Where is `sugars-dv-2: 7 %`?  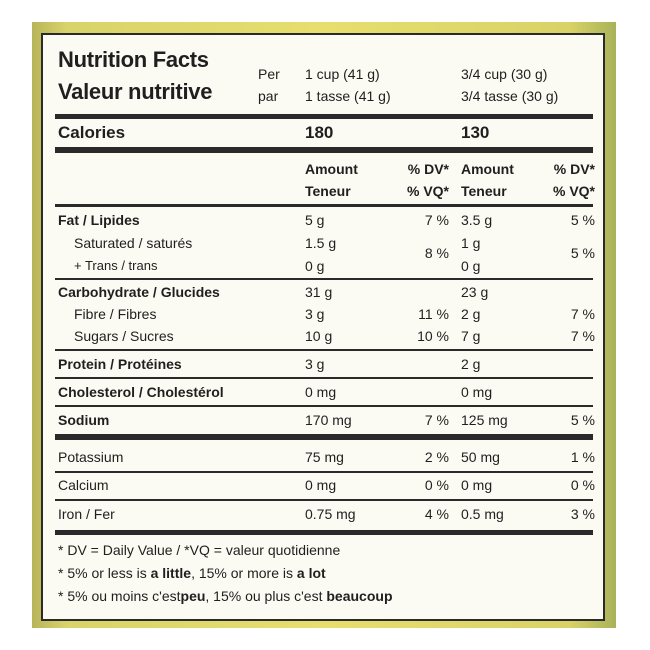 sugars-dv-2: 7 % is located at coordinates (582, 336).